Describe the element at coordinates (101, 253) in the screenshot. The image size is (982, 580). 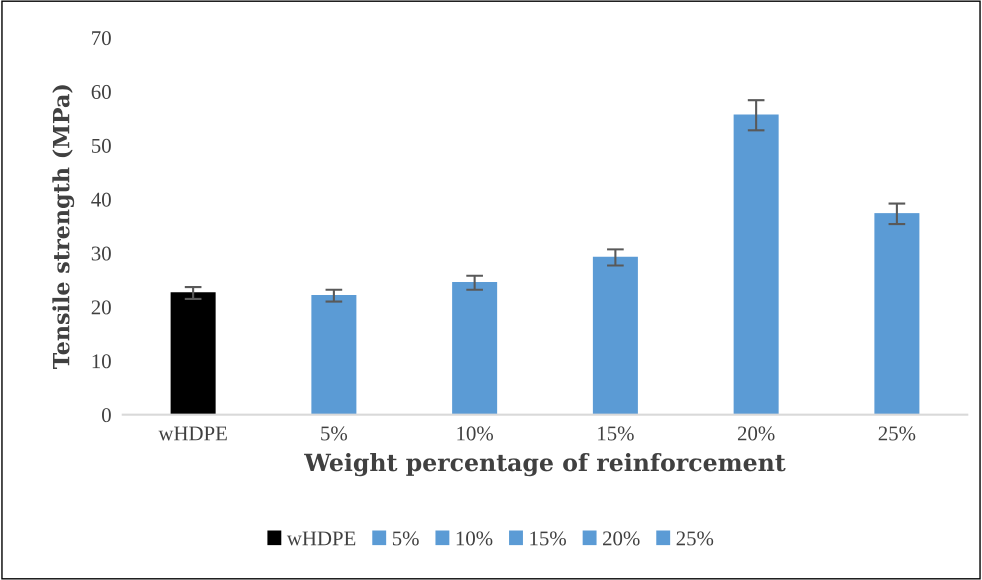
I see `y-tick-label: 30` at that location.